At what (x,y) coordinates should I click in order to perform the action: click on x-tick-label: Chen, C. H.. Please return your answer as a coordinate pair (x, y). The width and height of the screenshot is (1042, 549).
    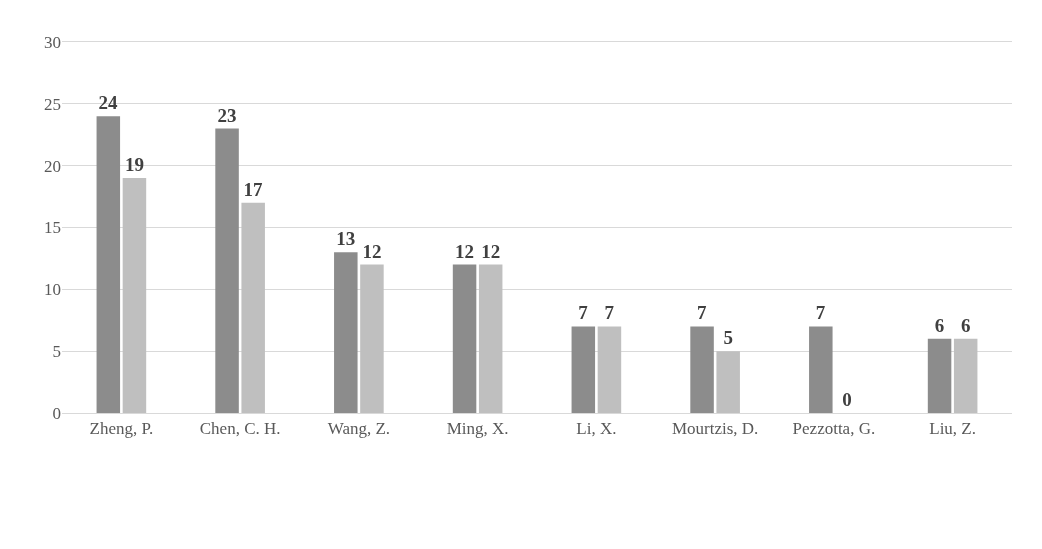
    Looking at the image, I should click on (240, 429).